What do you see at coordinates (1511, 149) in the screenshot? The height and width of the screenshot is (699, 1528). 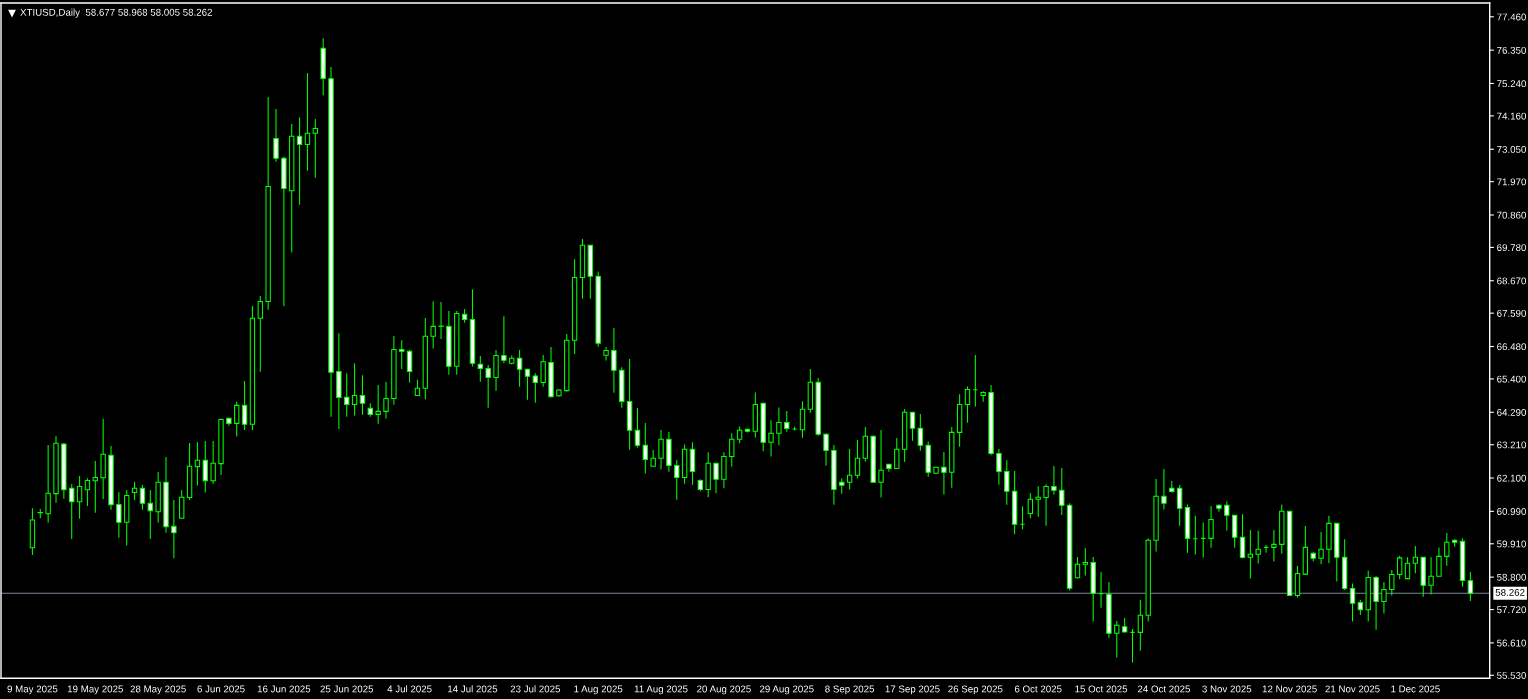 I see `y-tick-label: 73.050` at bounding box center [1511, 149].